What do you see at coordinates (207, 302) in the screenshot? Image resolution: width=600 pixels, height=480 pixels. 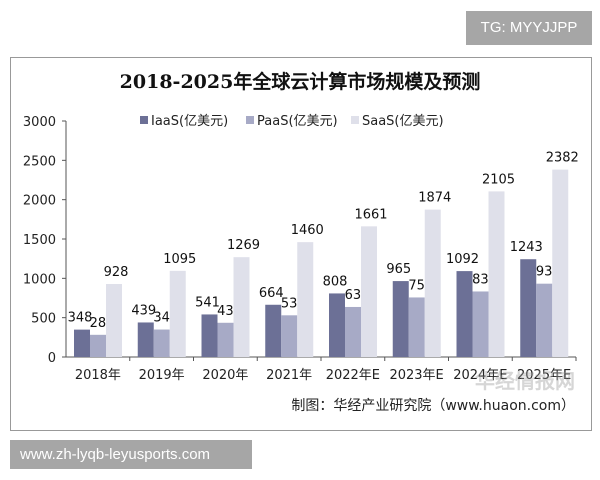 I see `data-label: 541` at bounding box center [207, 302].